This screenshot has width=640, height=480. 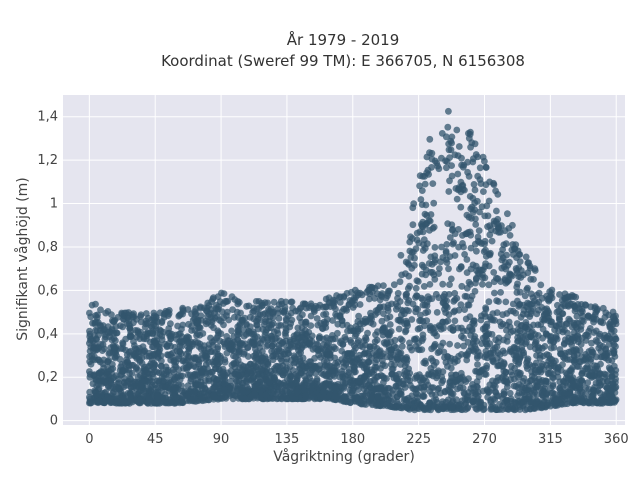 What do you see at coordinates (550, 439) in the screenshot?
I see `x-tick-label: 315` at bounding box center [550, 439].